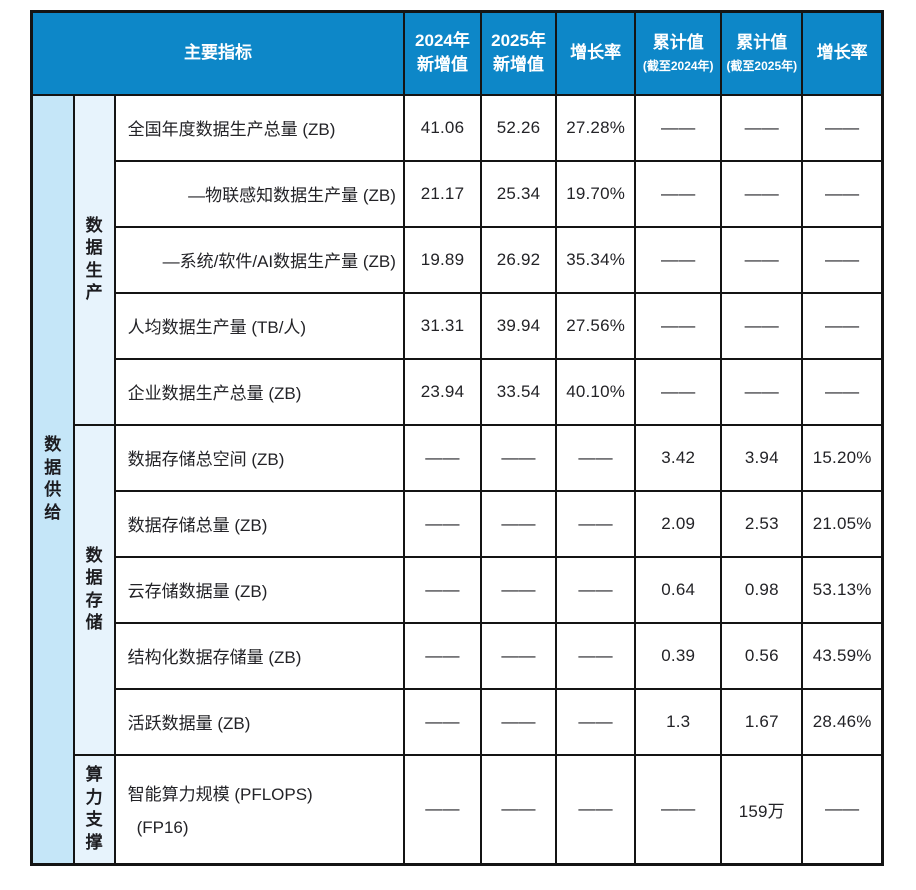 The width and height of the screenshot is (916, 890). What do you see at coordinates (259, 655) in the screenshot?
I see `indicator-cell: 结构化数据存储量 (ZB)` at bounding box center [259, 655].